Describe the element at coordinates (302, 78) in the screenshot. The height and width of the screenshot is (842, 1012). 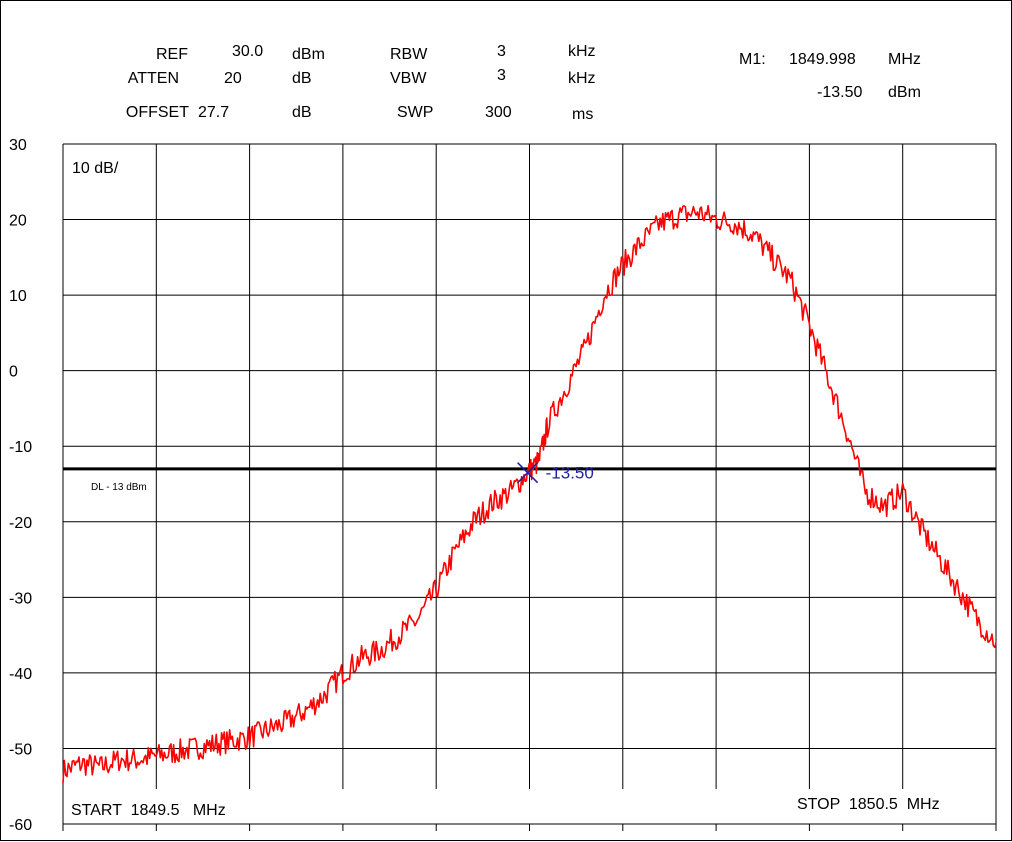
I see `atten-unit: dB` at that location.